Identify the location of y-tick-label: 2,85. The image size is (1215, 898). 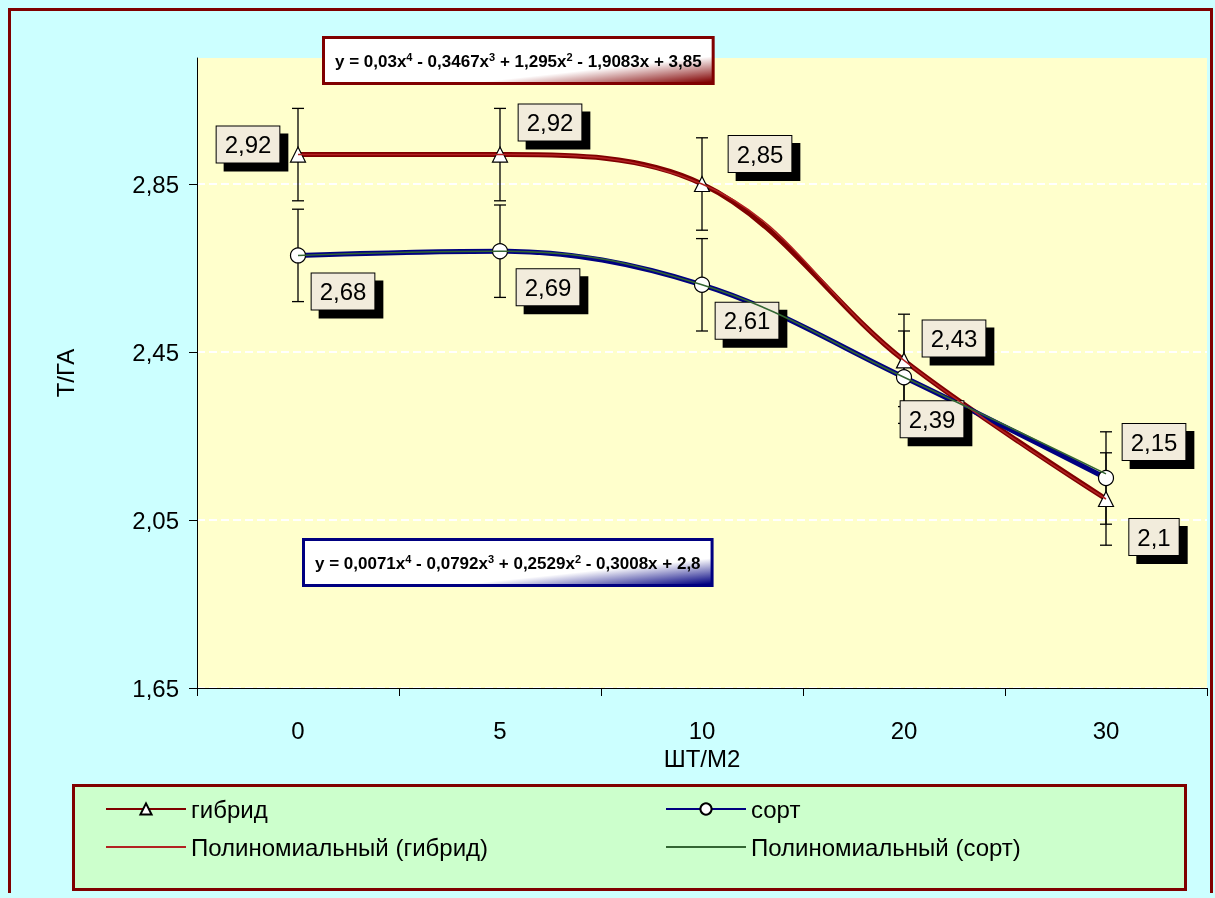
(155, 184).